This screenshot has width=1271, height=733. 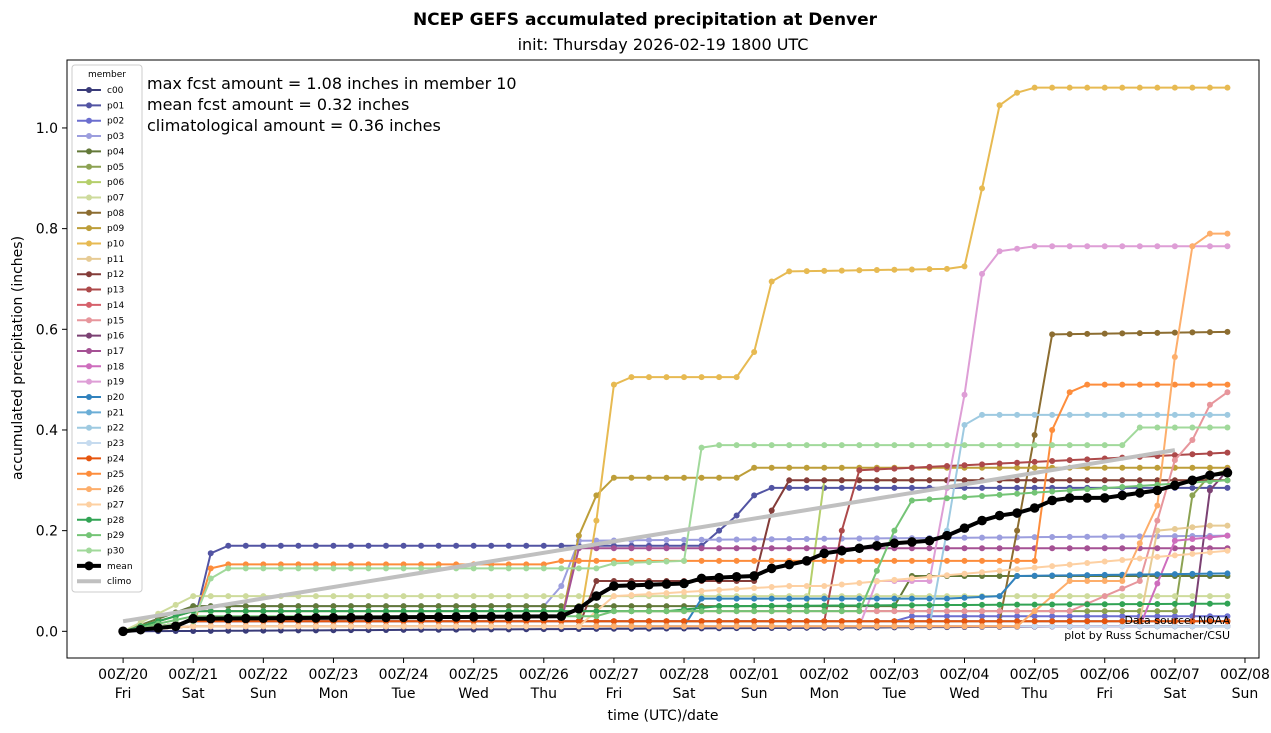 I want to click on legend-label: p04, so click(x=115, y=152).